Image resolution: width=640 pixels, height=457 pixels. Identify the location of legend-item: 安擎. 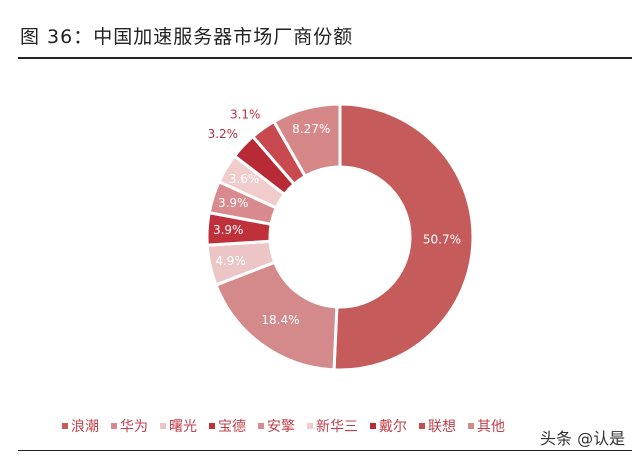
(276, 426).